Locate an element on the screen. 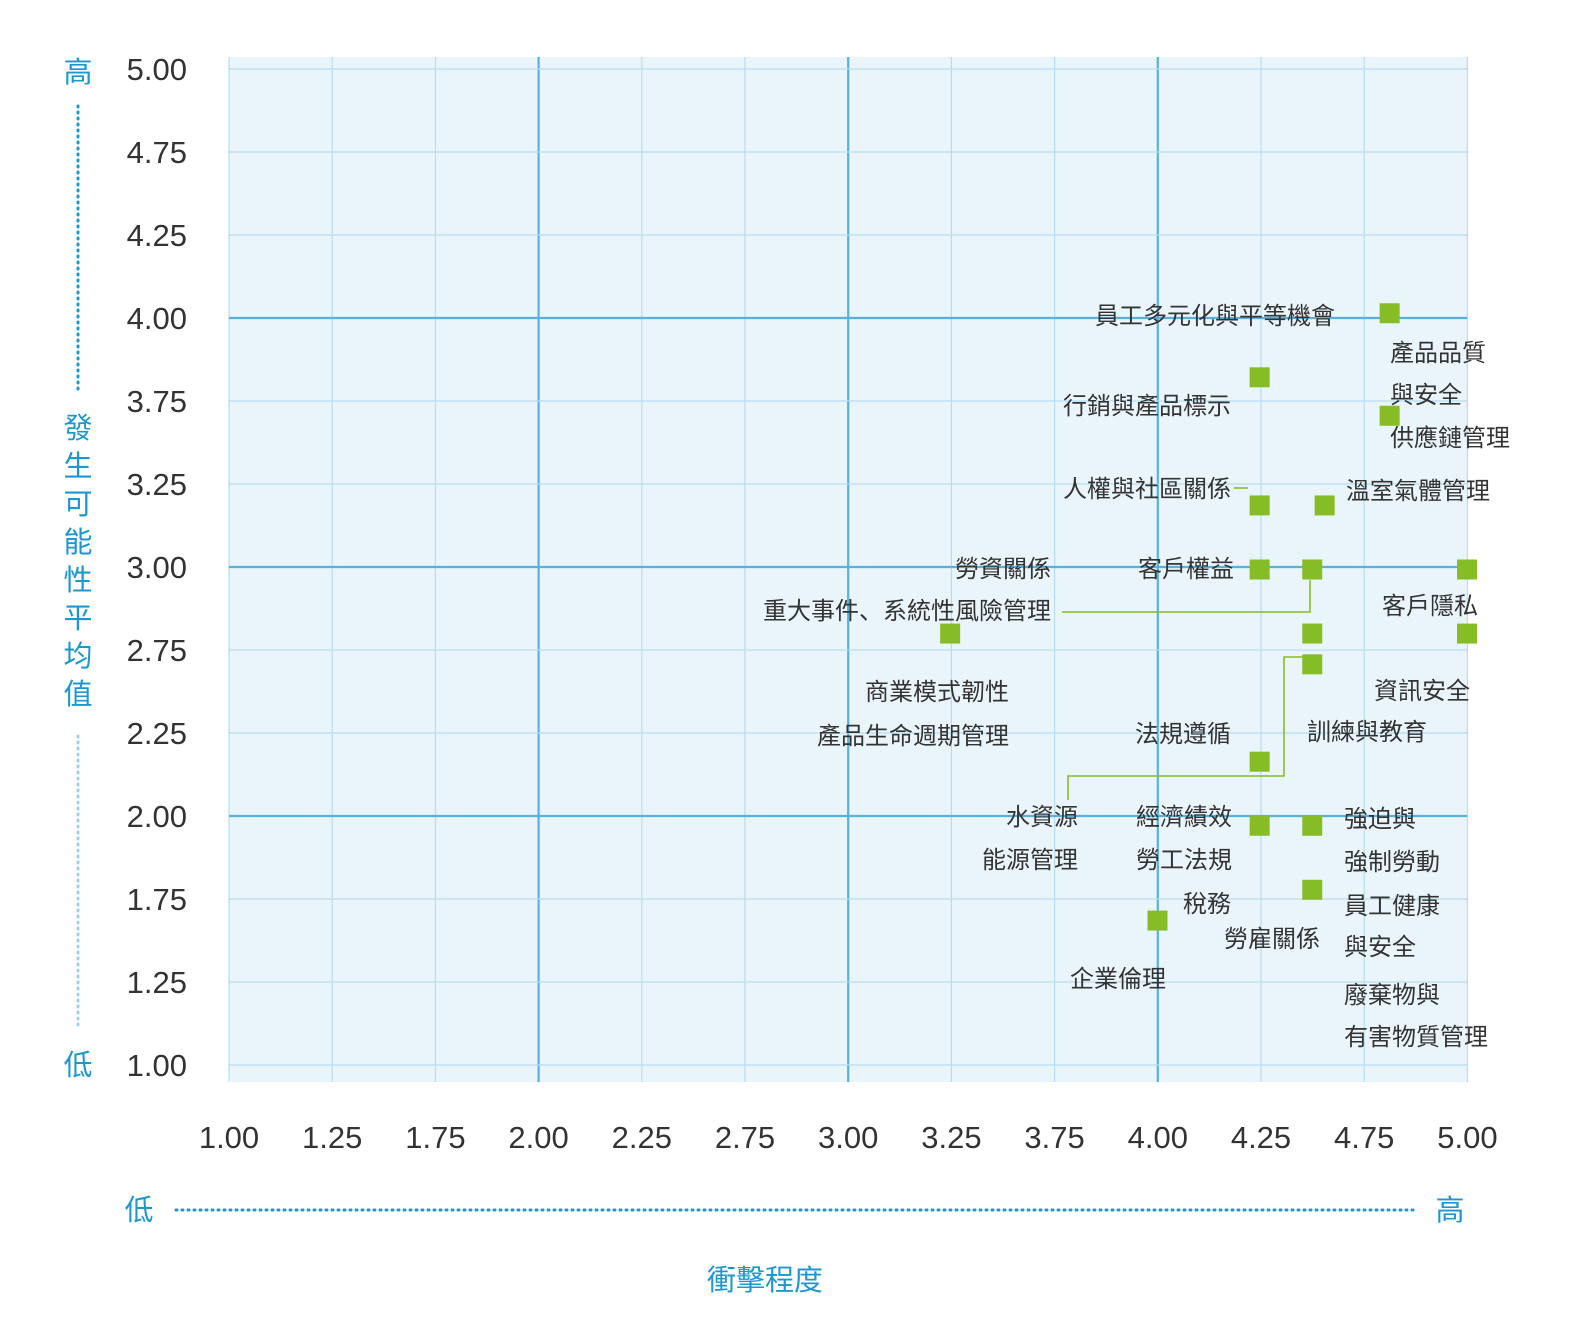 The width and height of the screenshot is (1581, 1332). x-tick-label: 4.25 is located at coordinates (1261, 1137).